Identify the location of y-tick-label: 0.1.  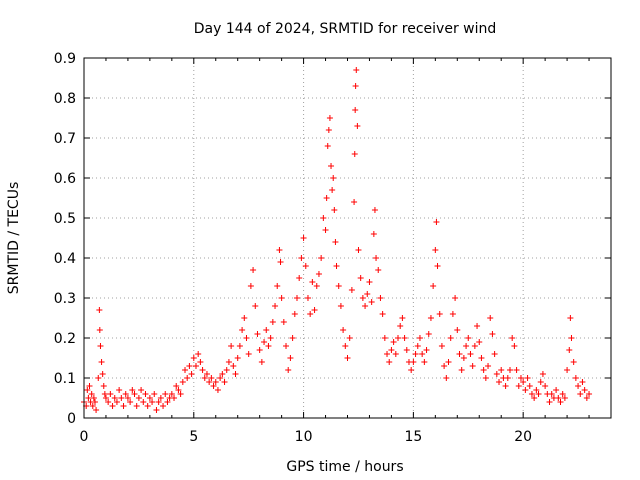
(65, 379).